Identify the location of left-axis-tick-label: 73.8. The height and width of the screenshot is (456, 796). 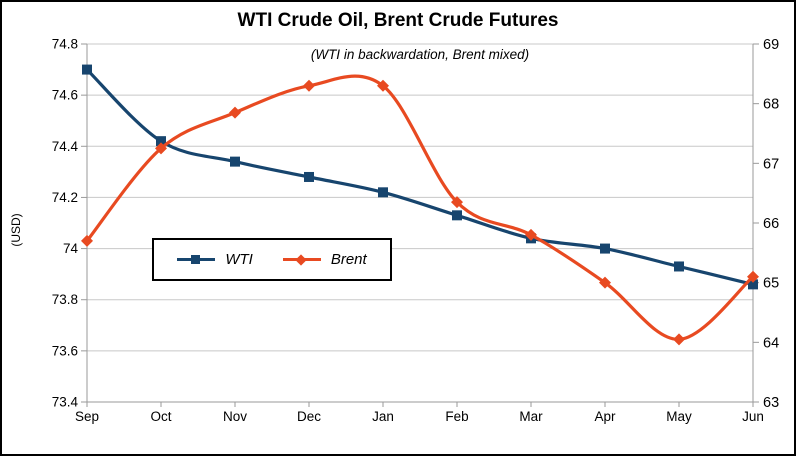
(65, 299).